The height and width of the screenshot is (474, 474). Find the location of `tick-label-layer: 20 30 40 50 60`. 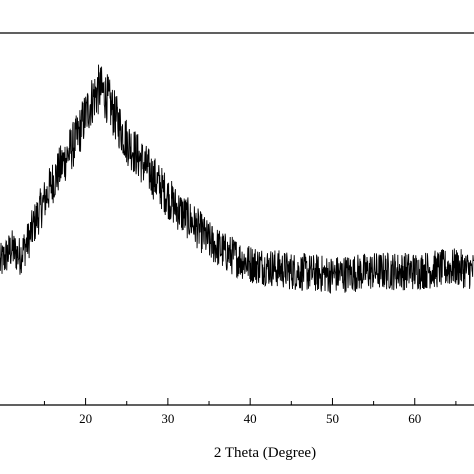

tick-label-layer: 20 30 40 50 60 is located at coordinates (250, 418).